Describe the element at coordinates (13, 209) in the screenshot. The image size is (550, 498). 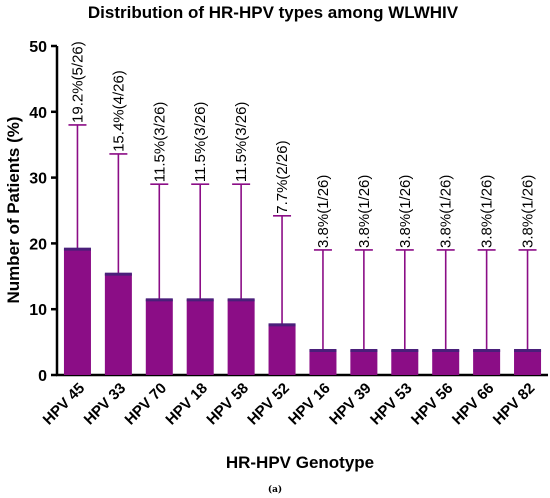
I see `y-axis-label: Number of Patients (%)` at that location.